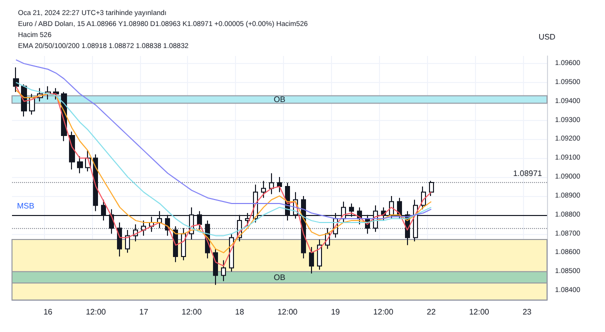 The image size is (605, 332). What do you see at coordinates (48, 312) in the screenshot?
I see `x-tick-label: 16` at bounding box center [48, 312].